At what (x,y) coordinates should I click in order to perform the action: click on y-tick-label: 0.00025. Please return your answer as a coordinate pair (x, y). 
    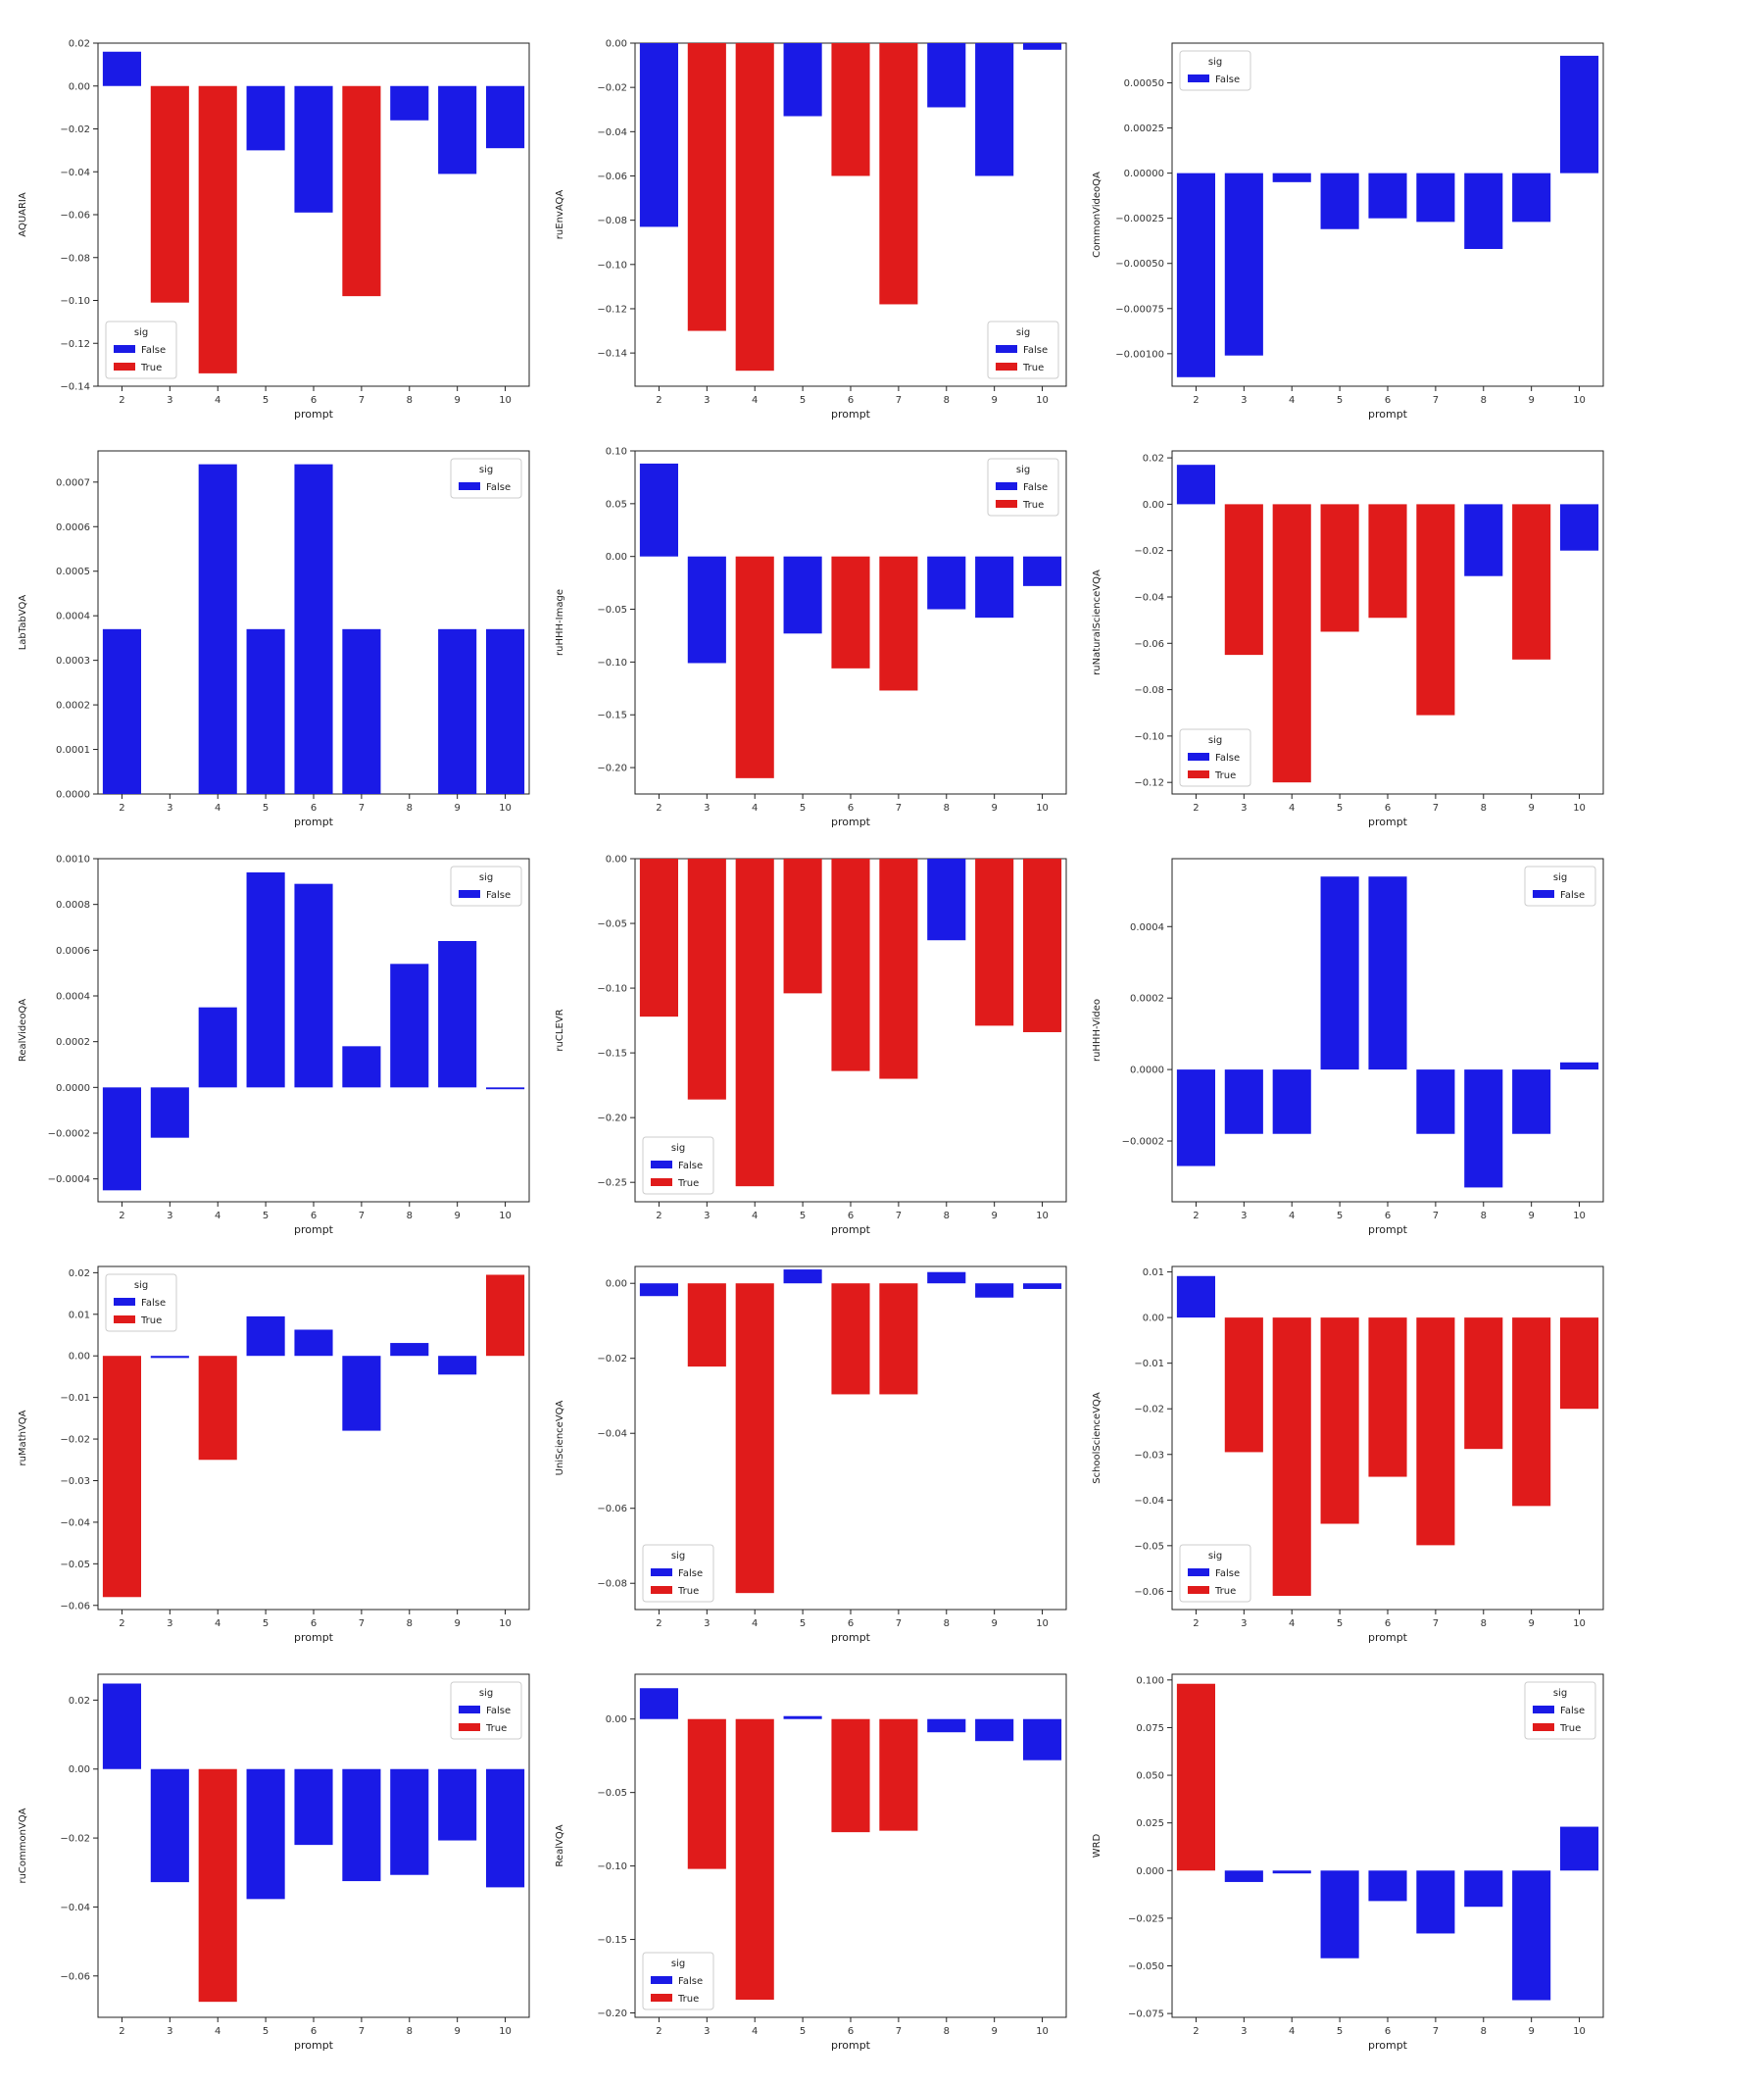
    Looking at the image, I should click on (1144, 129).